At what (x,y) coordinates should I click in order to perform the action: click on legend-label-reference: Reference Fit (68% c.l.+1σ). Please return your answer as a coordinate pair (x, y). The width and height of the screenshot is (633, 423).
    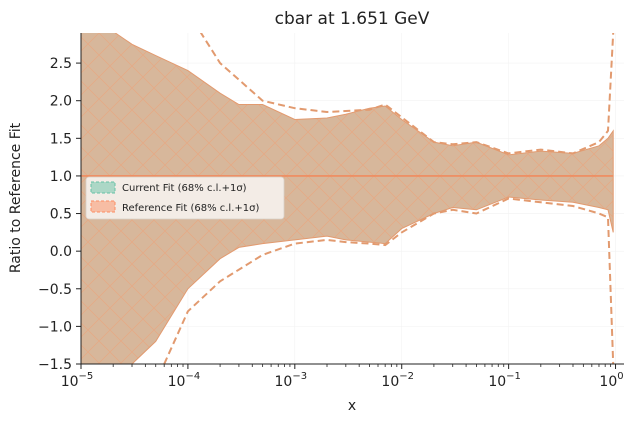
    Looking at the image, I should click on (190, 208).